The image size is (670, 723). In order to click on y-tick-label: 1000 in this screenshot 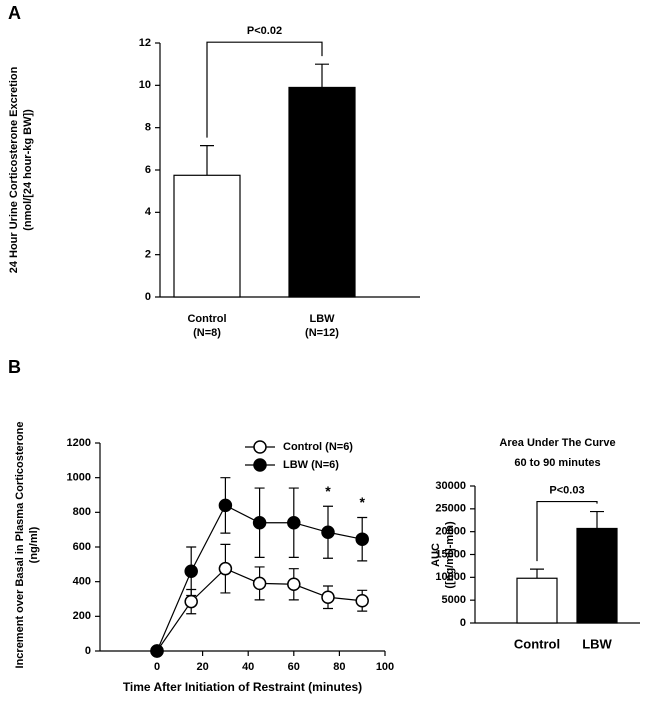, I will do `click(79, 478)`.